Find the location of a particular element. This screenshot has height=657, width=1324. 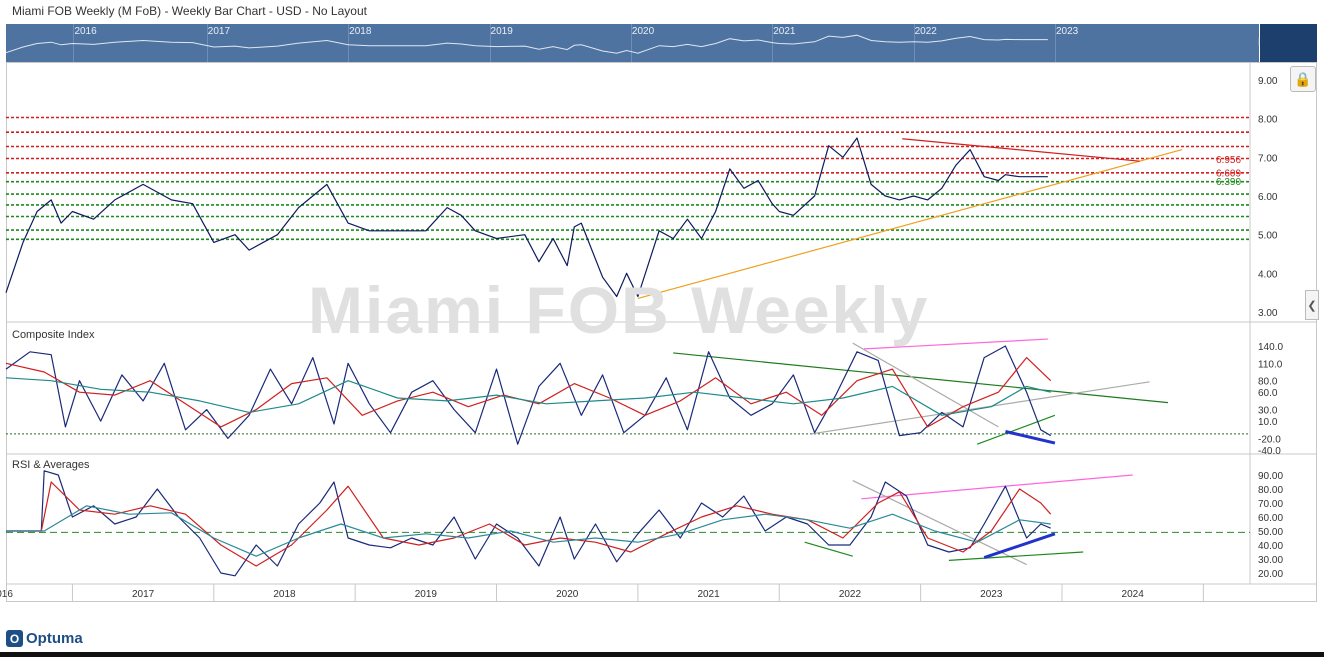

y-tick-label: 80.00 is located at coordinates (1270, 490).